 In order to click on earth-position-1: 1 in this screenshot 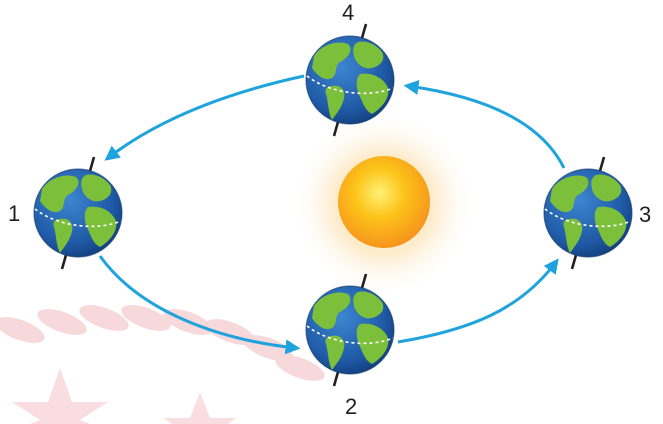, I will do `click(66, 213)`.